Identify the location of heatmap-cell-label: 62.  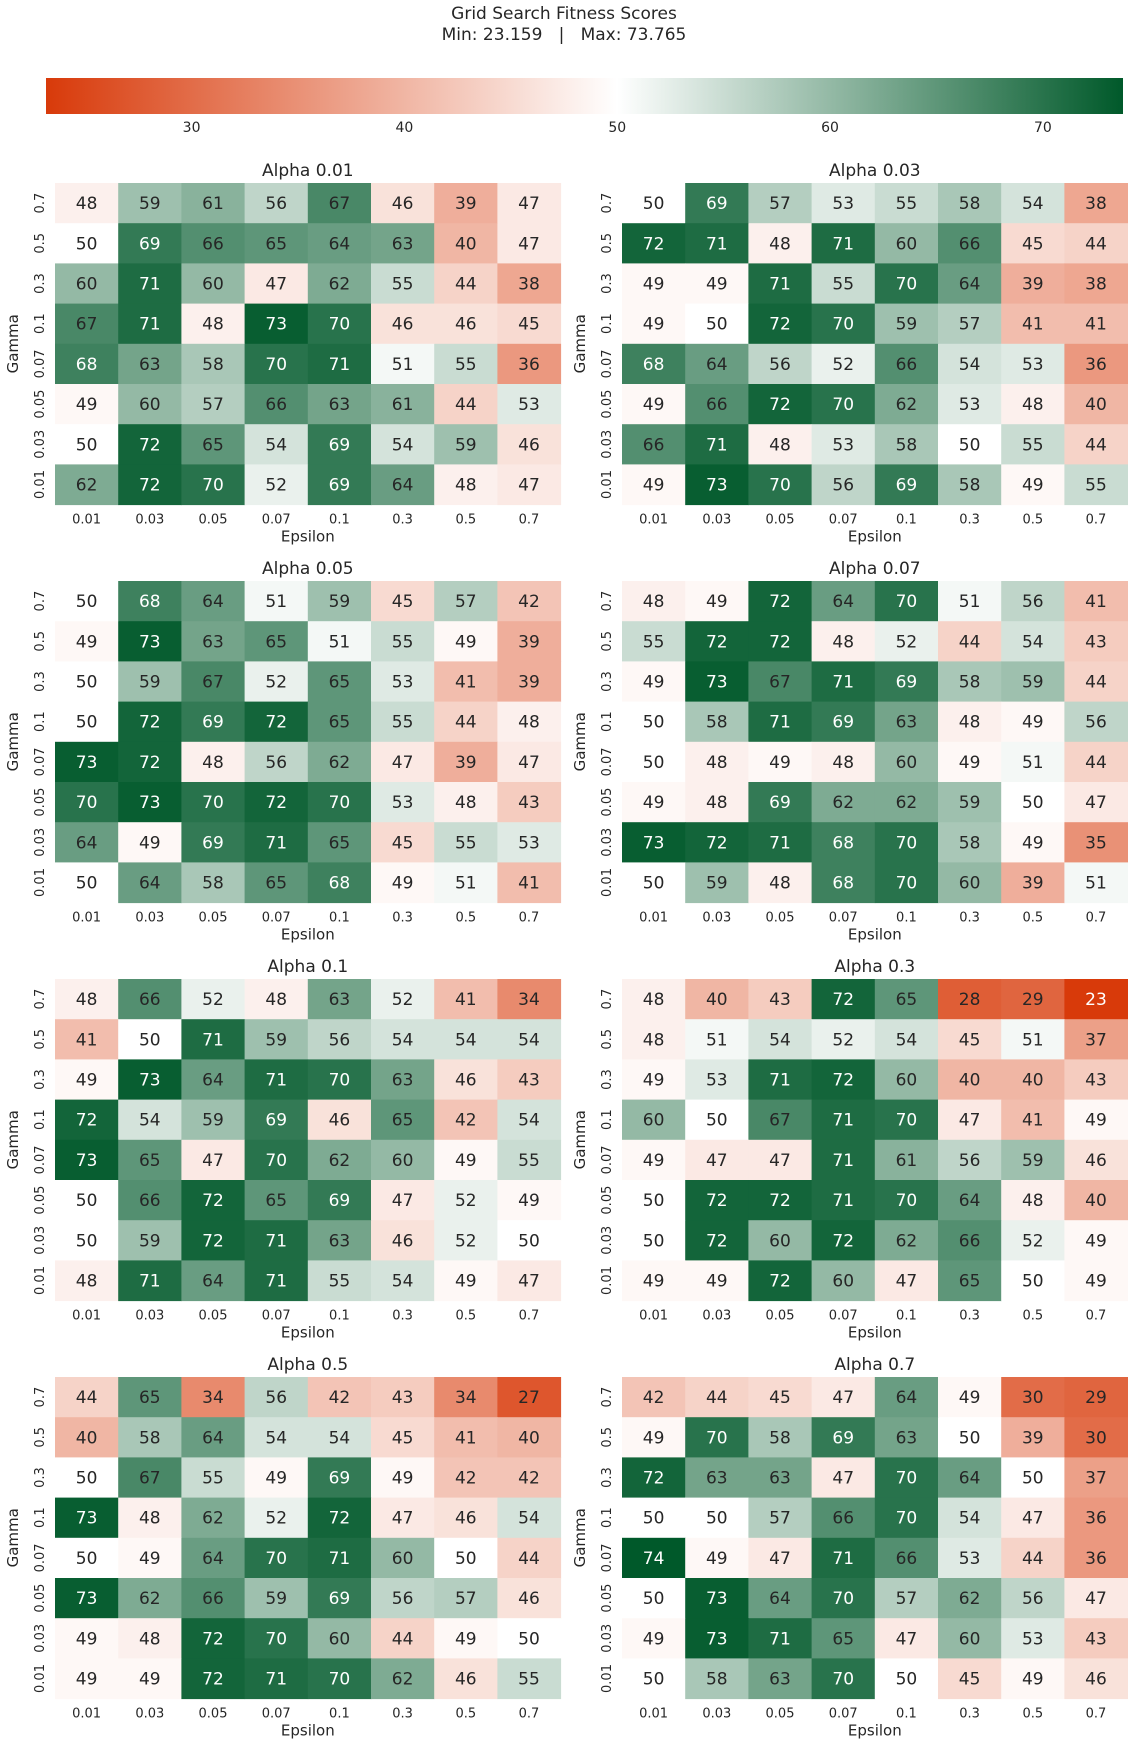
(843, 803).